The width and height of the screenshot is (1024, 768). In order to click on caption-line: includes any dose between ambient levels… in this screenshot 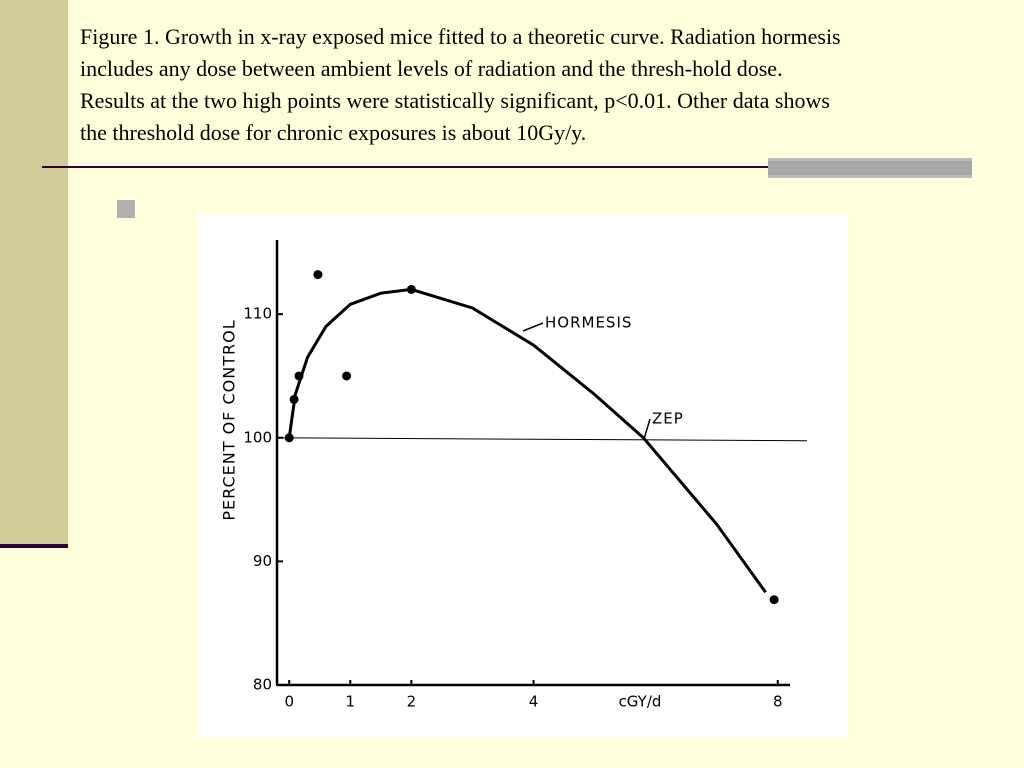, I will do `click(431, 68)`.